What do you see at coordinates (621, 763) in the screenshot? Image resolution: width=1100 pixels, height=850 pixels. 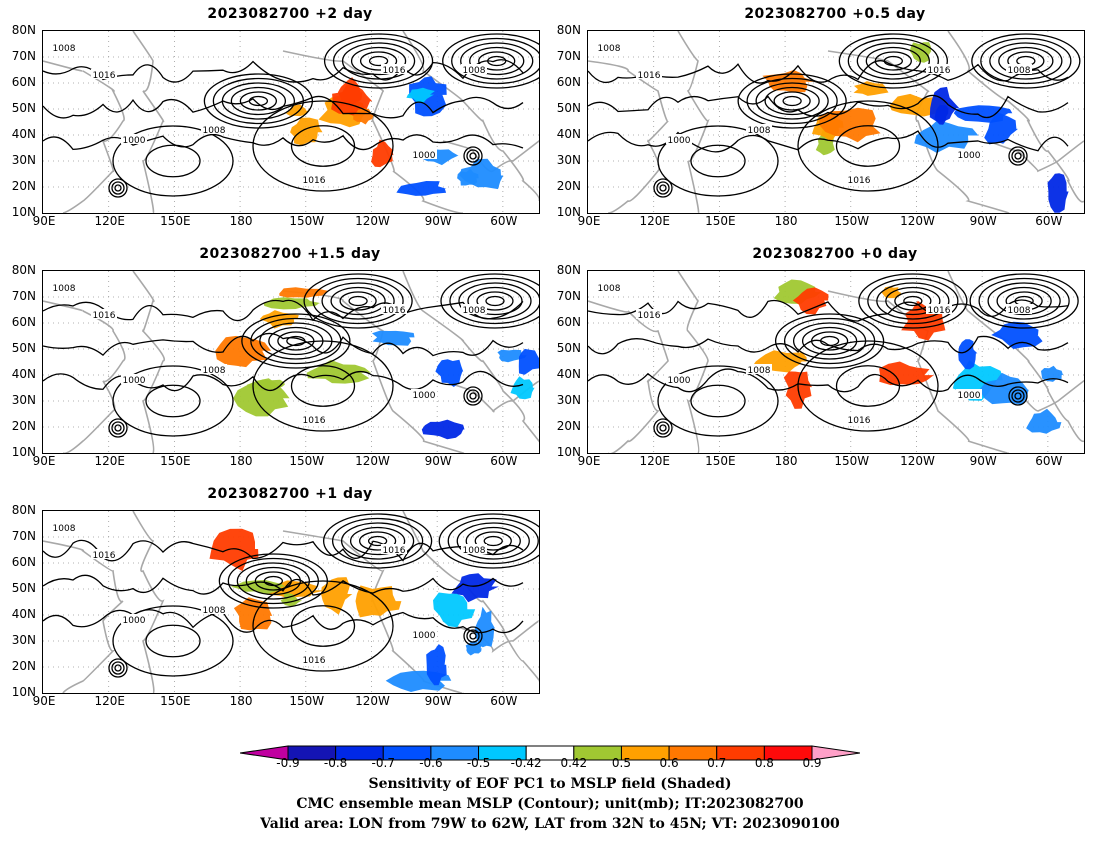 I see `colorbar-tick: 0.5` at bounding box center [621, 763].